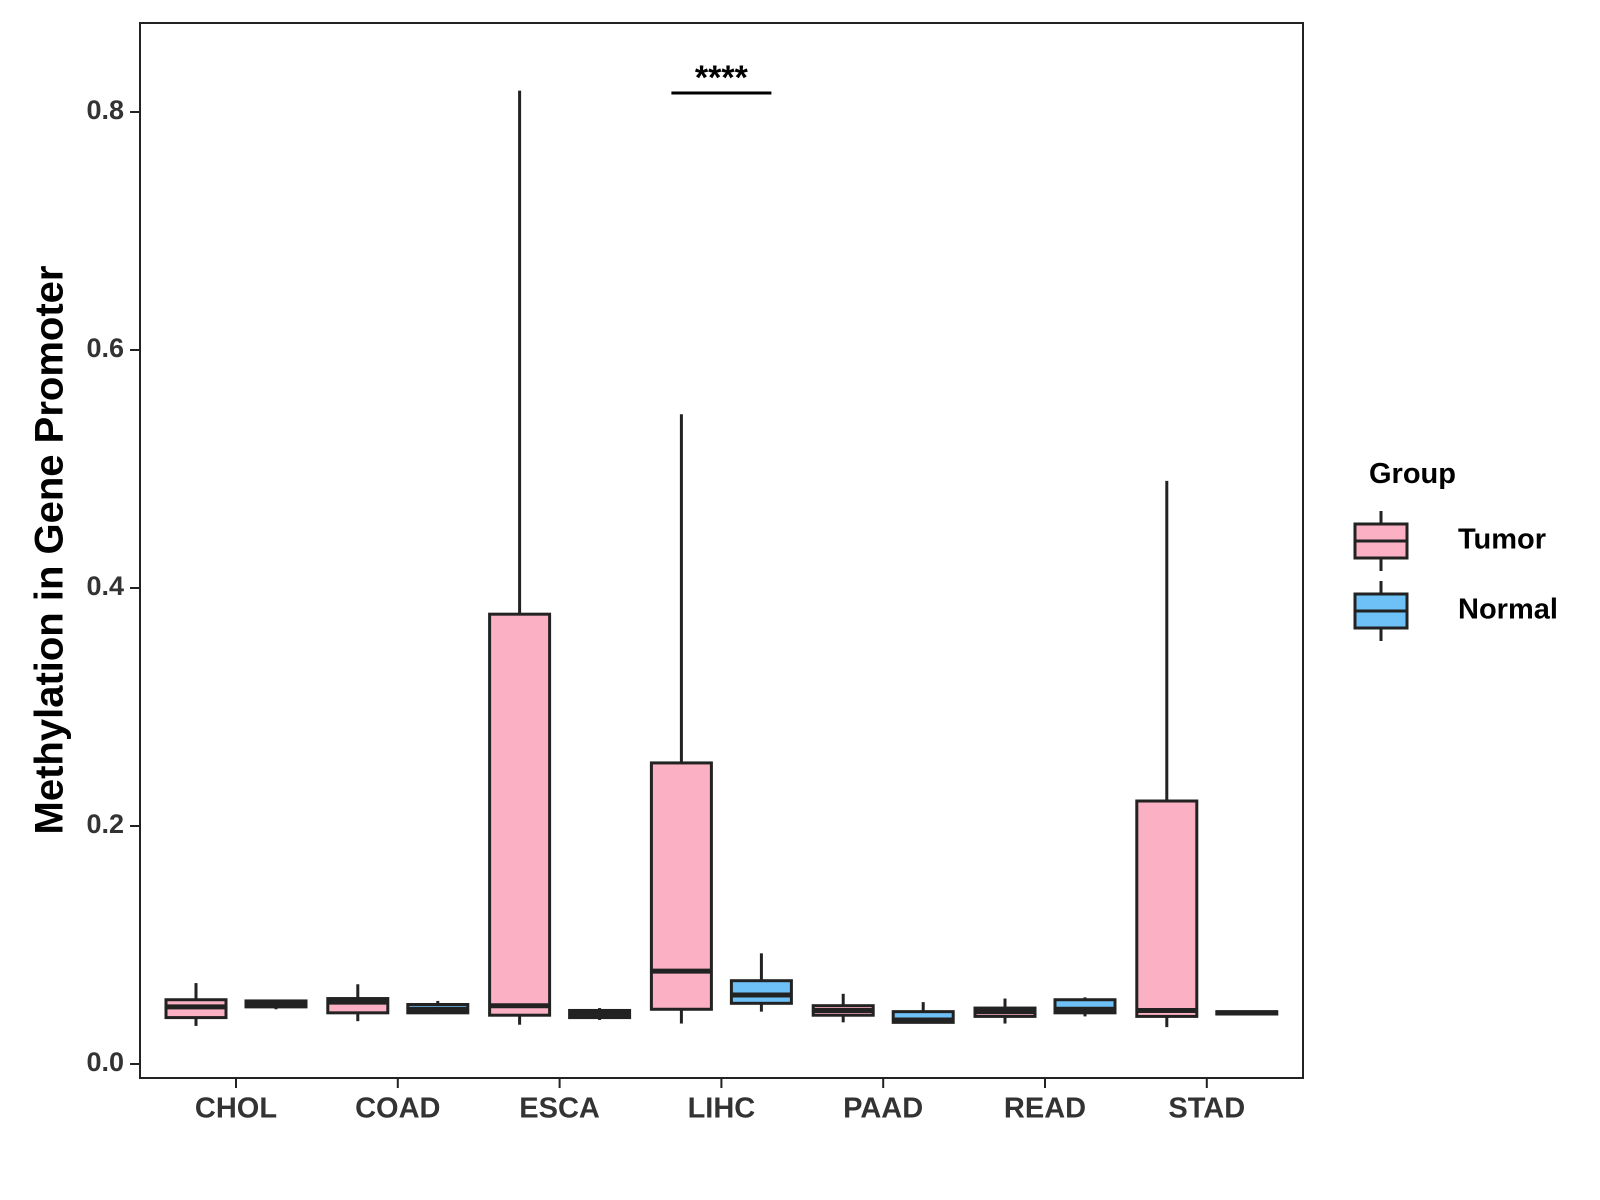  What do you see at coordinates (397, 1109) in the screenshot?
I see `x-tick-label: COAD` at bounding box center [397, 1109].